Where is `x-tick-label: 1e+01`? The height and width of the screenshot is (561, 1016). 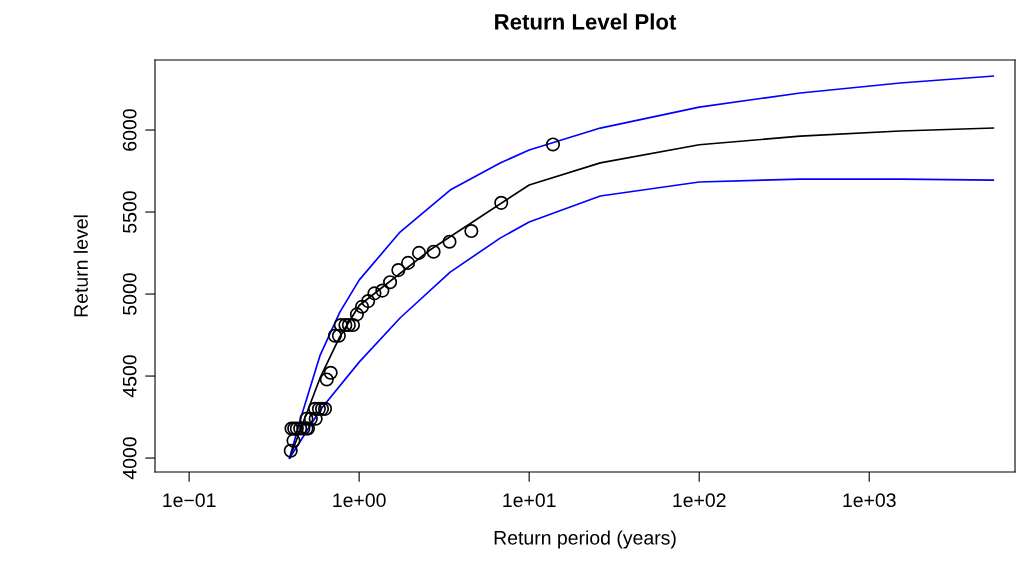 x-tick-label: 1e+01 is located at coordinates (529, 500).